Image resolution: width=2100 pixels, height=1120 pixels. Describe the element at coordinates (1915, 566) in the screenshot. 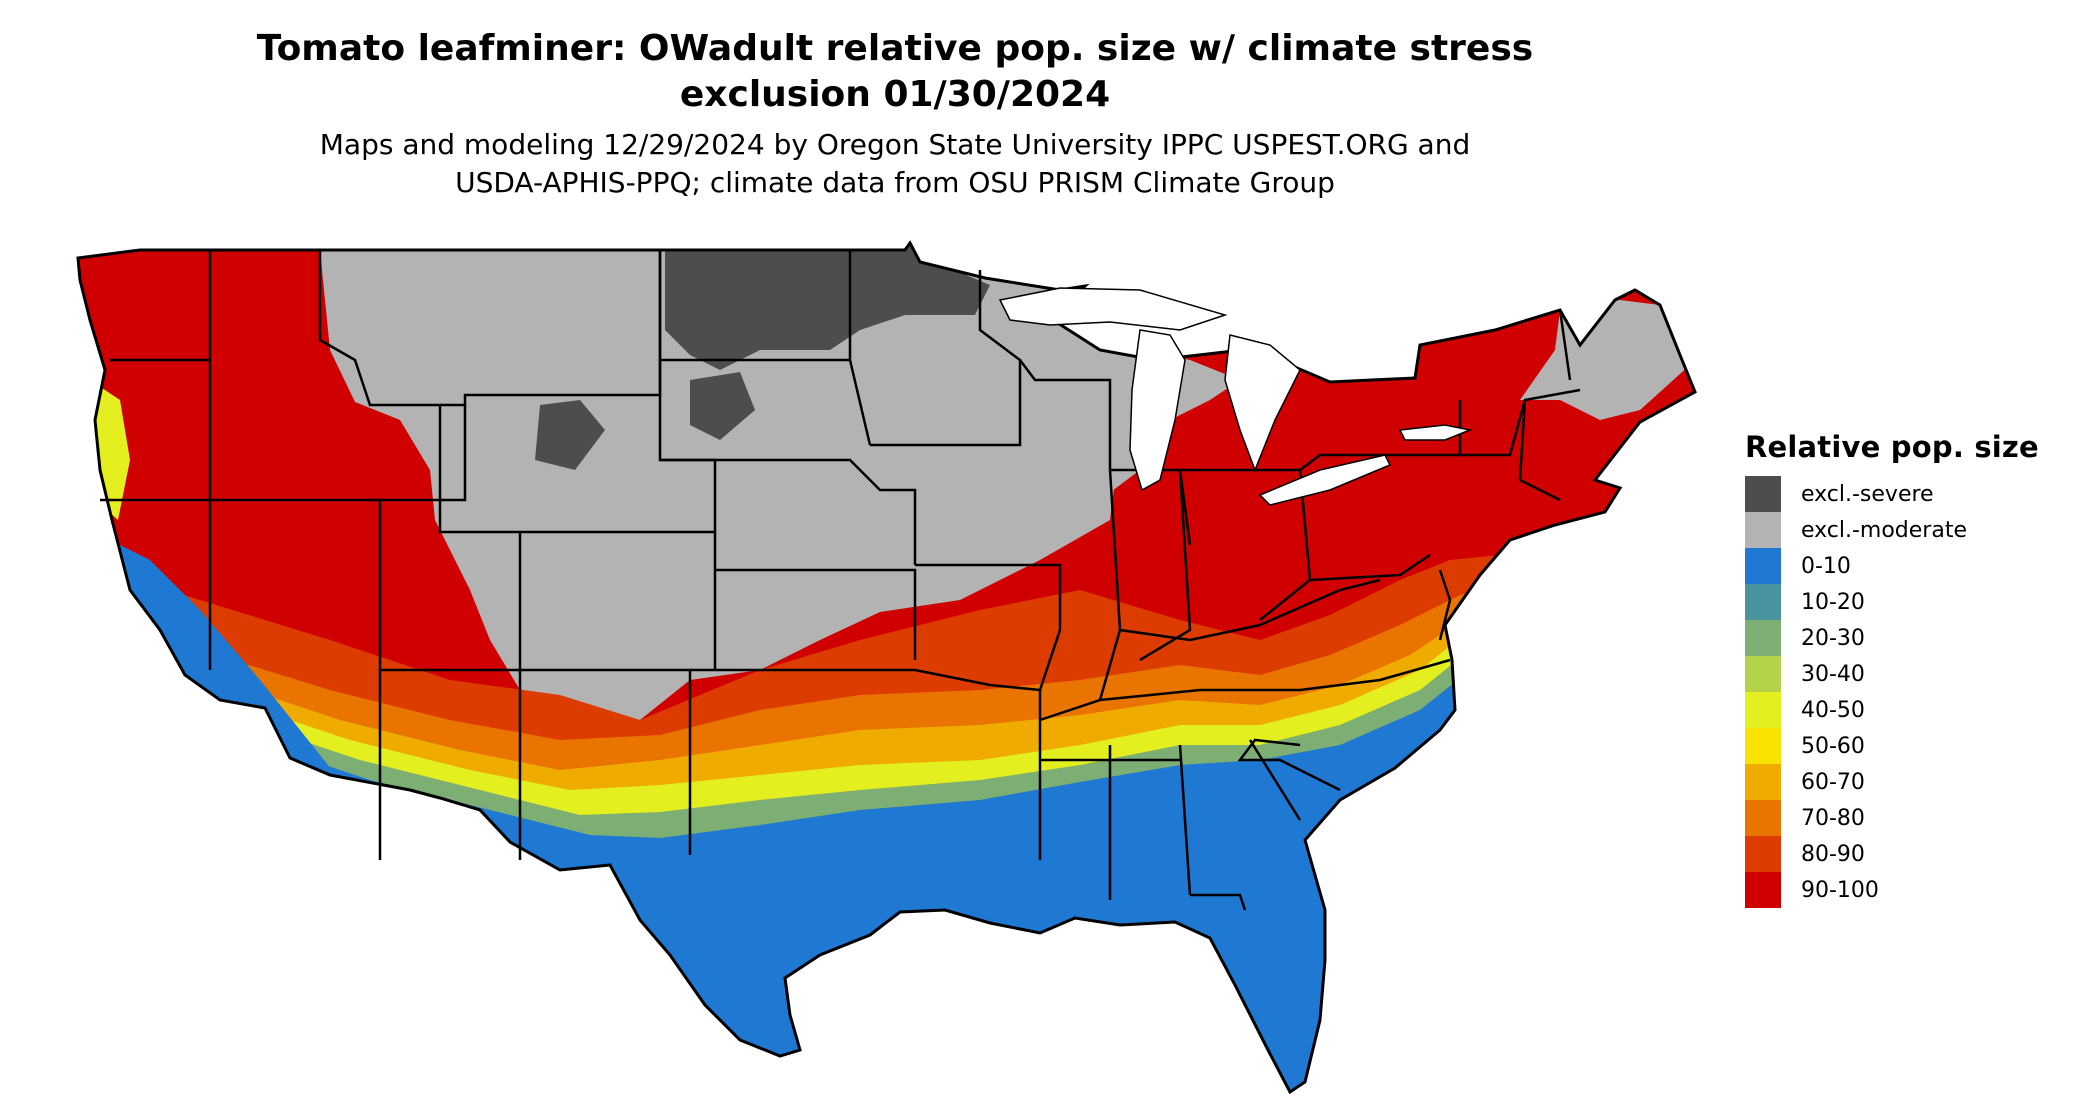

I see `legend-item: 0-10` at that location.